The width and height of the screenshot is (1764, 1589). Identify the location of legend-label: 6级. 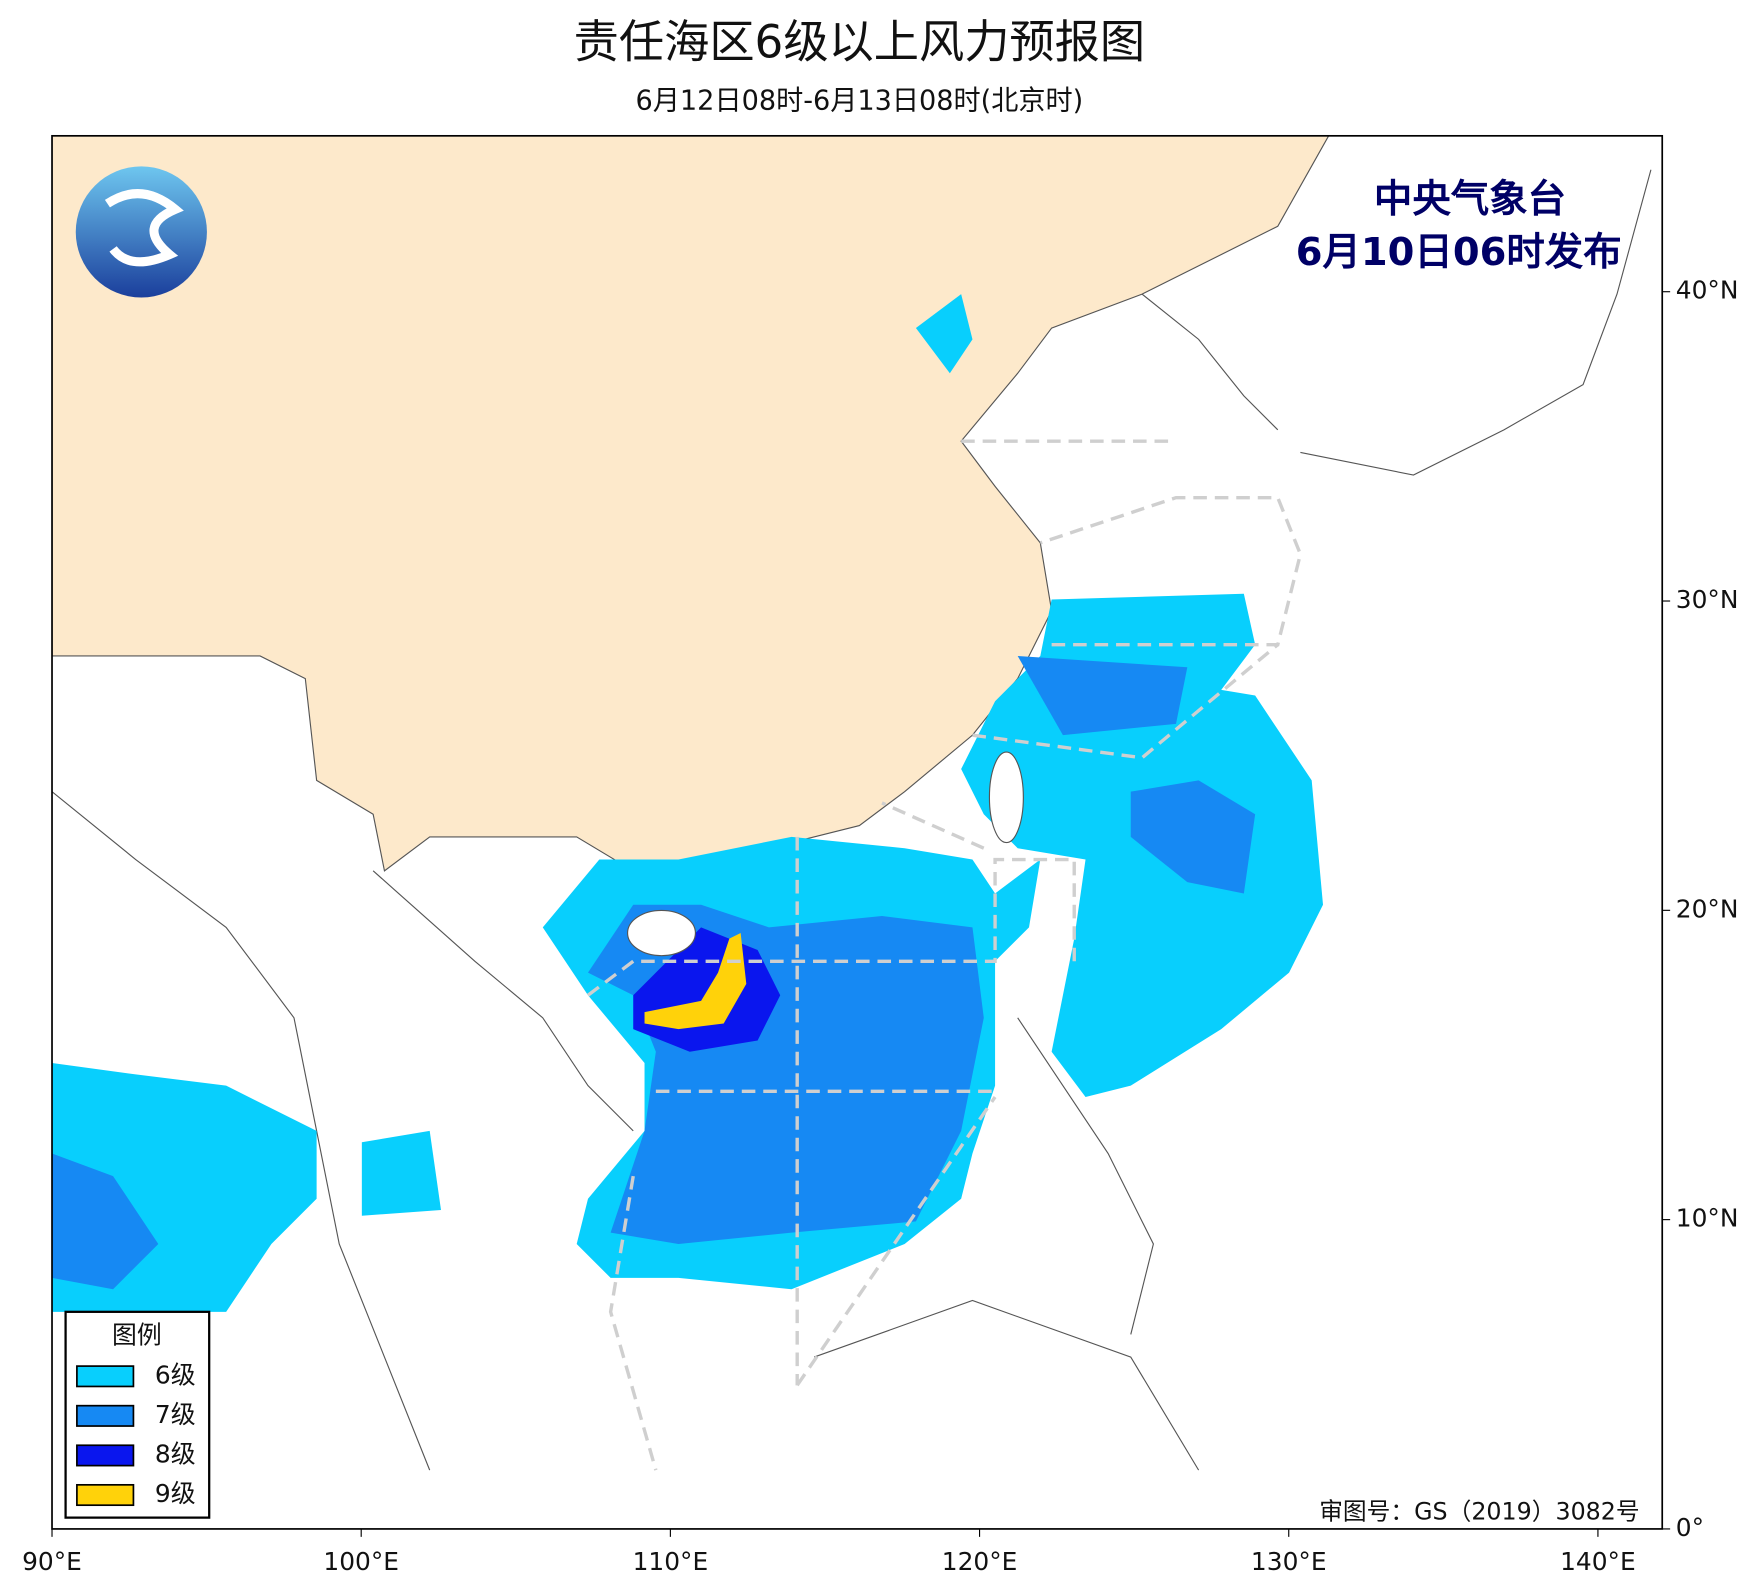
(175, 1374).